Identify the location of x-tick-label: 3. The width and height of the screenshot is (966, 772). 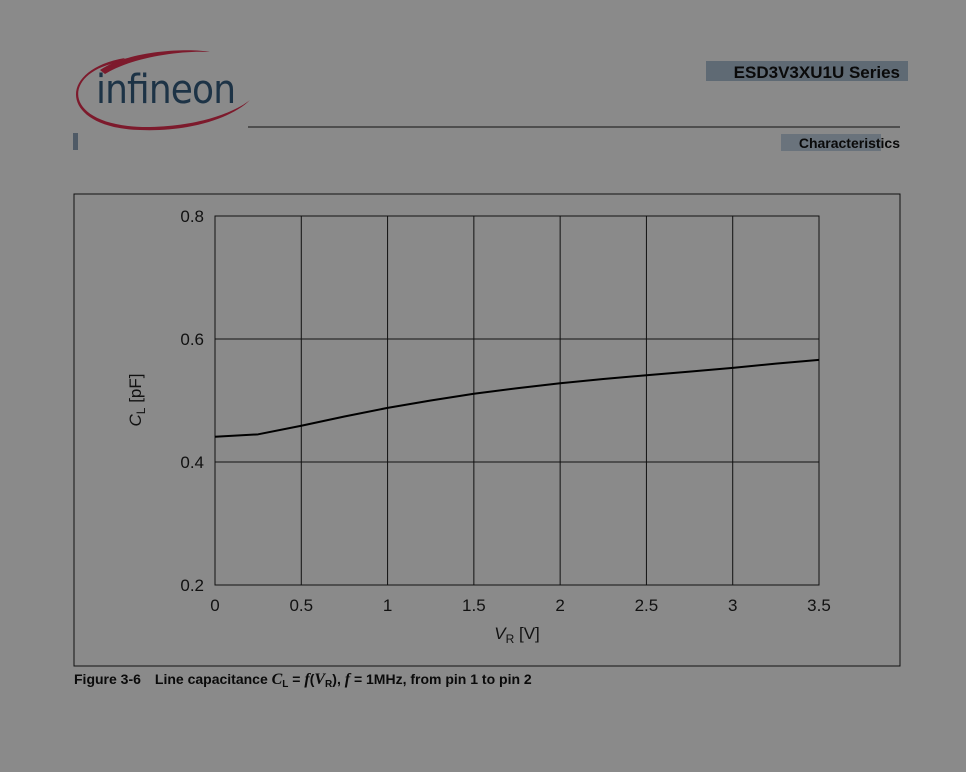
(732, 605).